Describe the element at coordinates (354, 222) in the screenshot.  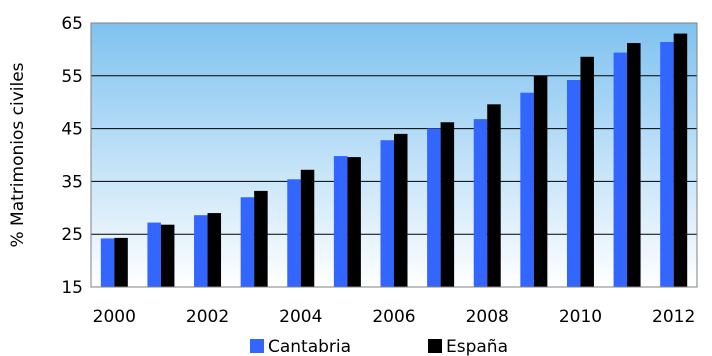
I see `bar-espa-a-2005` at that location.